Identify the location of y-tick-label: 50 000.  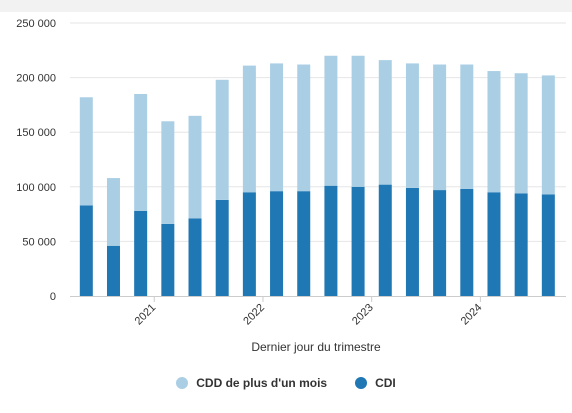
(39, 242).